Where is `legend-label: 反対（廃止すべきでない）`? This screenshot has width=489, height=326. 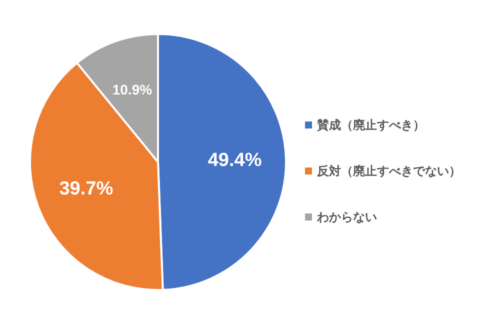
legend-label: 反対（廃止すべきでない） is located at coordinates (388, 171).